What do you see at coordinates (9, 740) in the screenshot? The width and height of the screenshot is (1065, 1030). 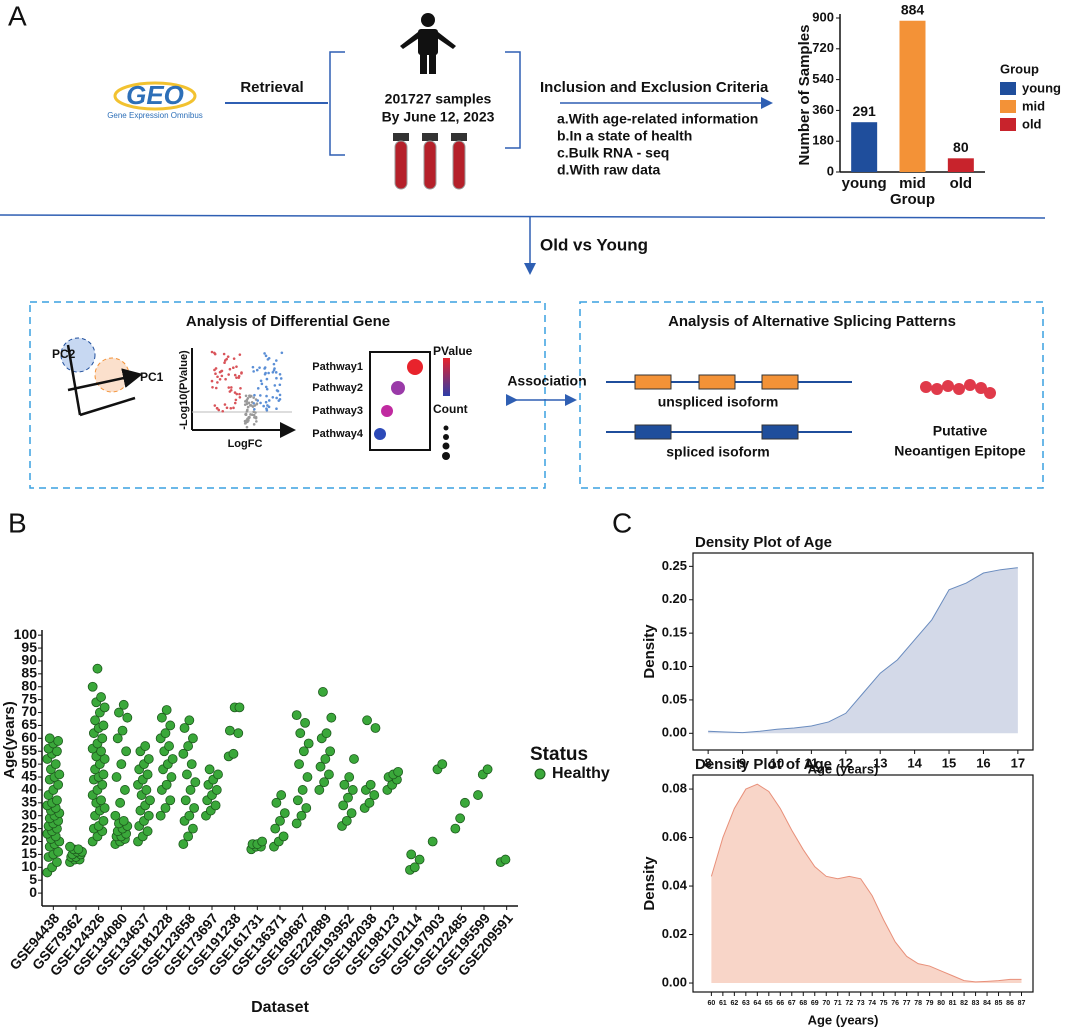 I see `y-axis-title: Age(years)` at bounding box center [9, 740].